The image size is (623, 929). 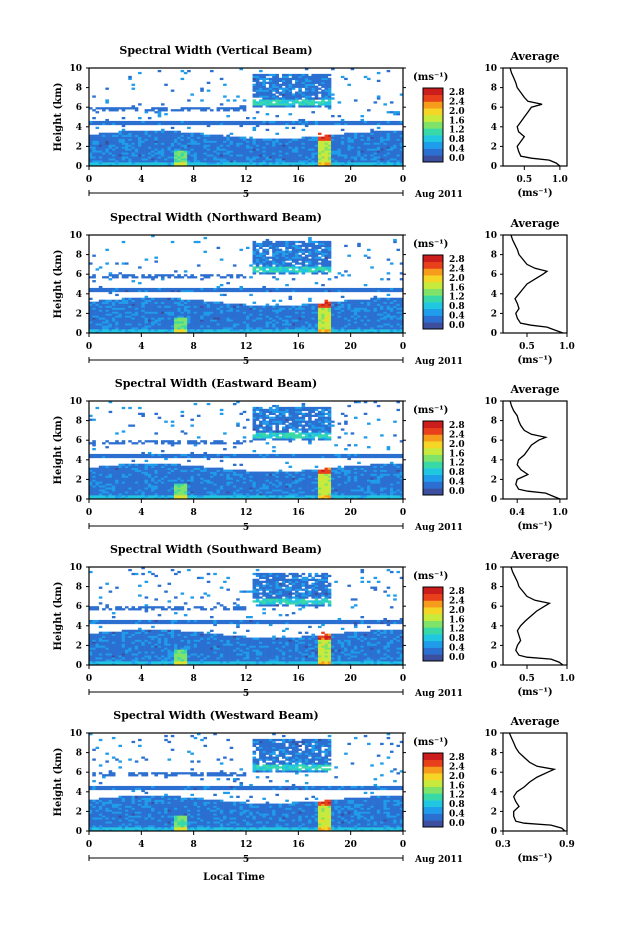 What do you see at coordinates (494, 167) in the screenshot?
I see `avg-y-tick-label: 0` at bounding box center [494, 167].